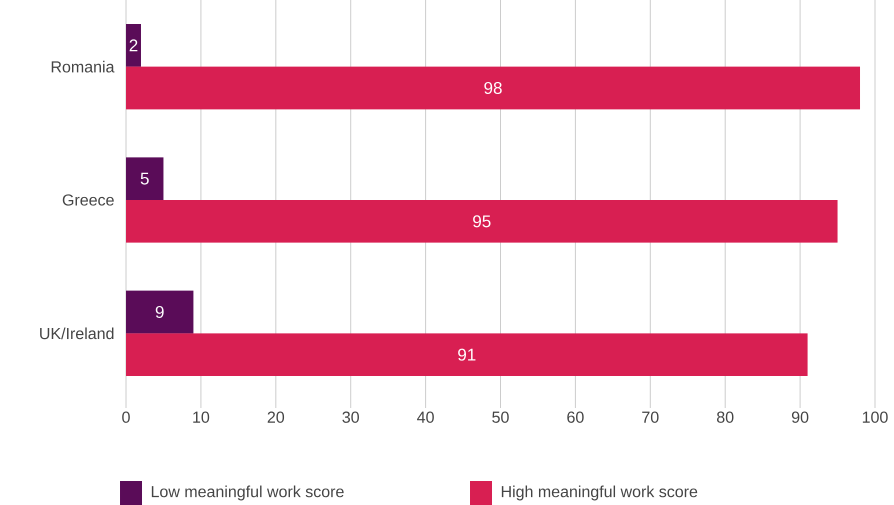 This screenshot has height=505, width=894. Describe the element at coordinates (575, 417) in the screenshot. I see `x-tick-label: 60` at that location.